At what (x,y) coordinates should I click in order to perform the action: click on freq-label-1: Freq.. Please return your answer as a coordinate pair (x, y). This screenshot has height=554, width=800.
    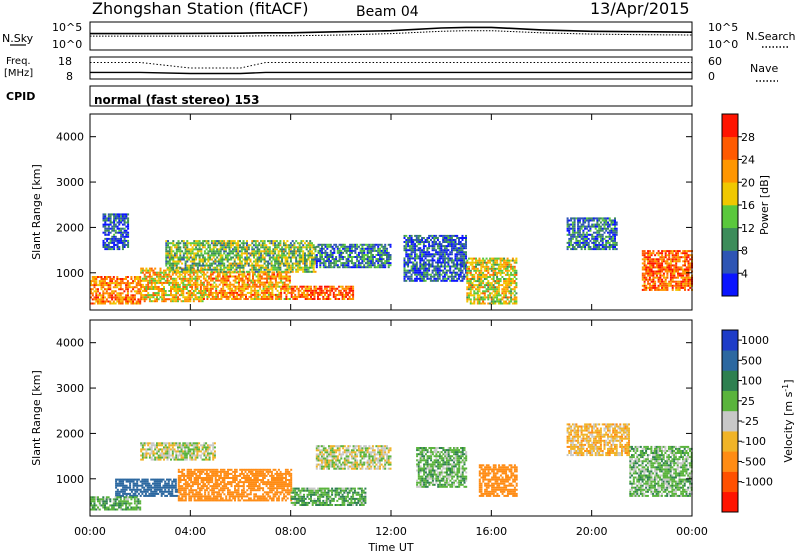
    Looking at the image, I should click on (18, 61).